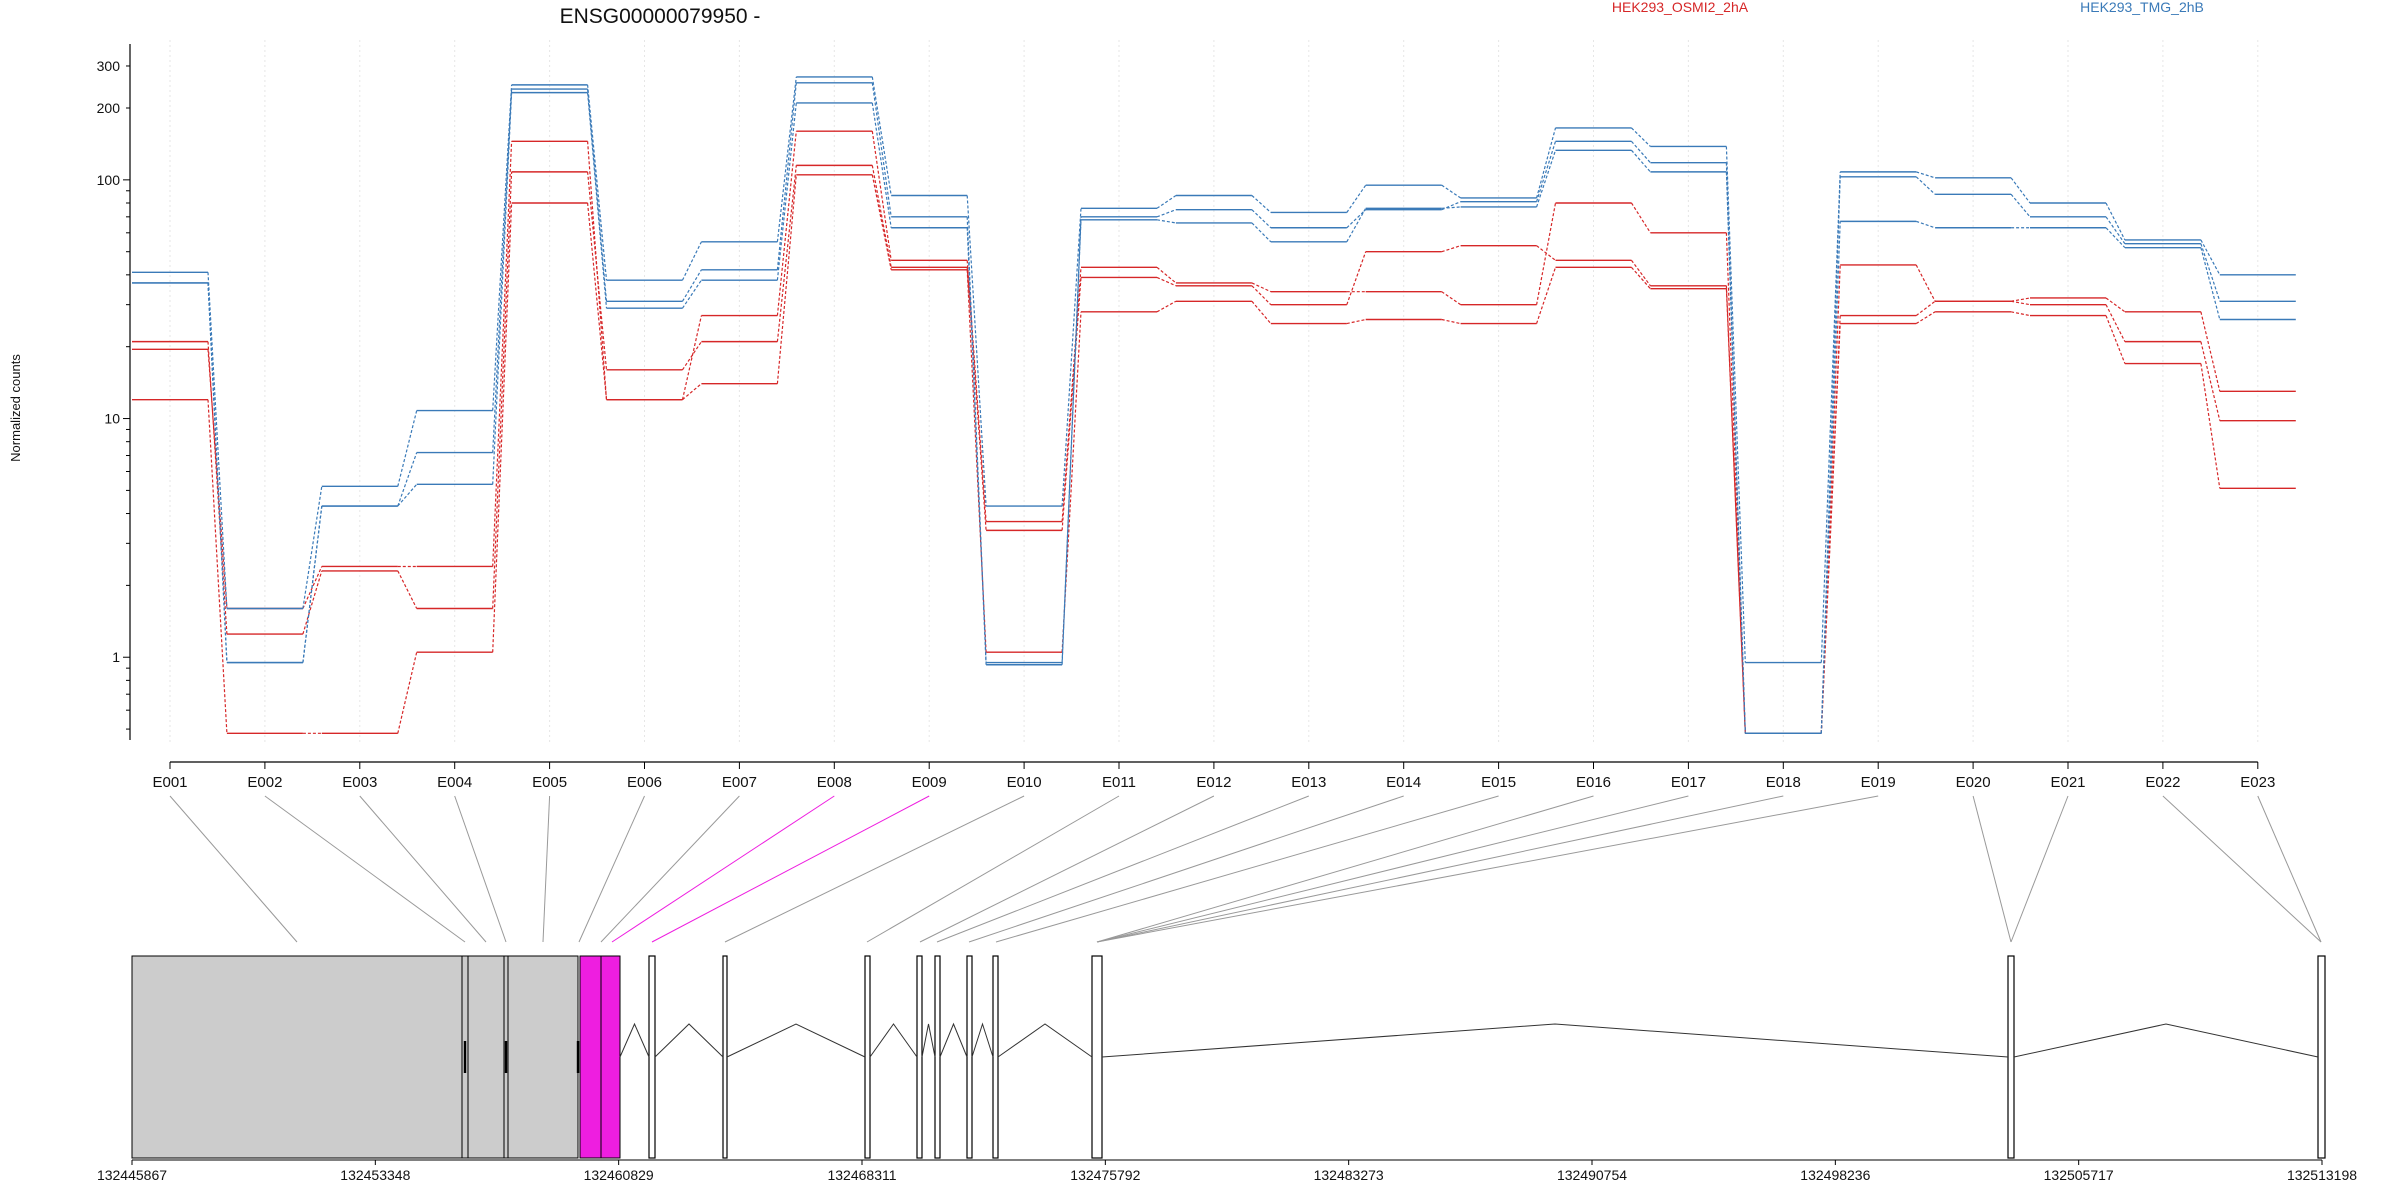 Image resolution: width=2400 pixels, height=1200 pixels. I want to click on exon-connector-e007, so click(670, 869).